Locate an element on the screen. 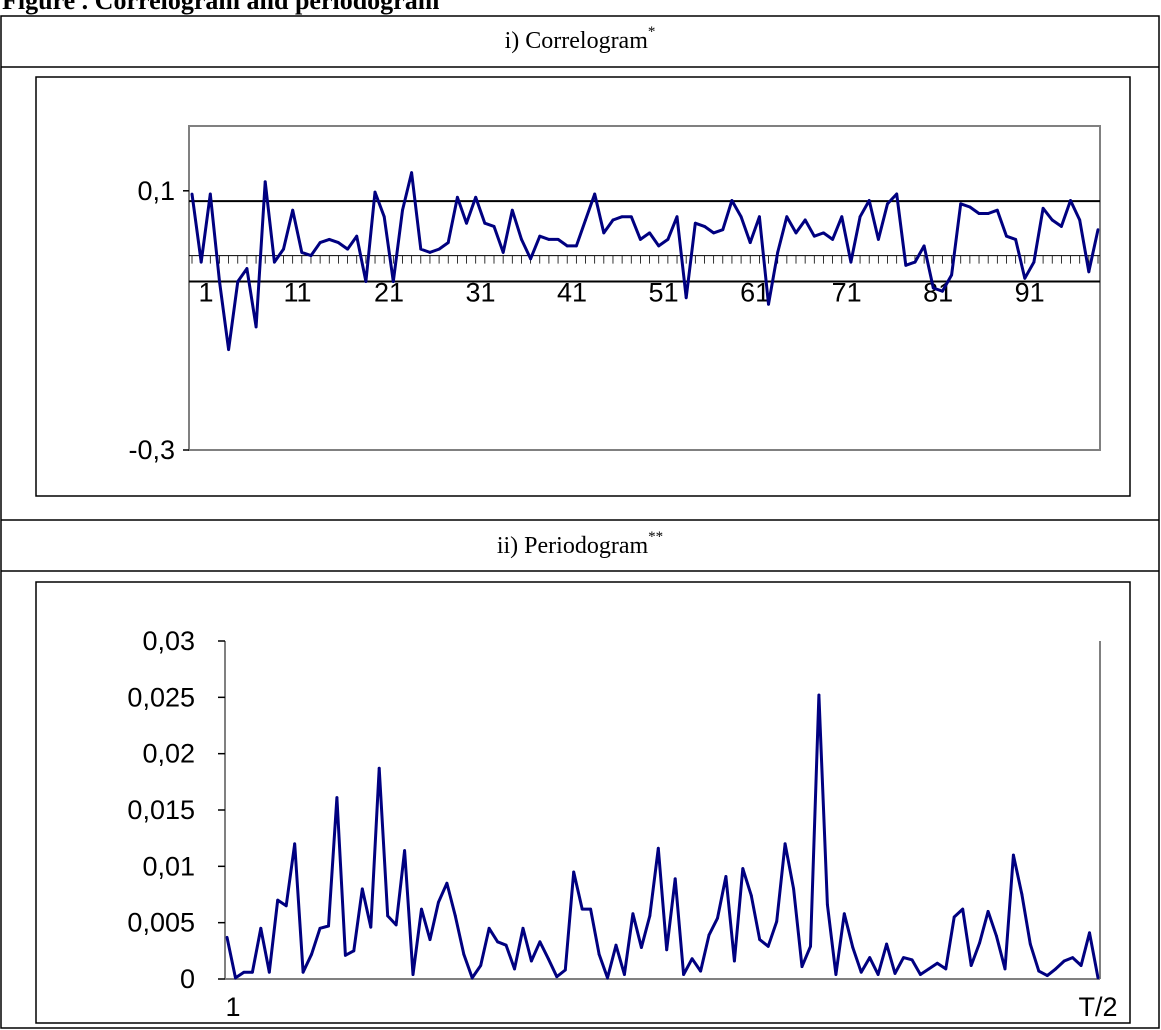 Image resolution: width=1161 pixels, height=1030 pixels. periodogram-y-tick-label: 0,03 is located at coordinates (168, 641).